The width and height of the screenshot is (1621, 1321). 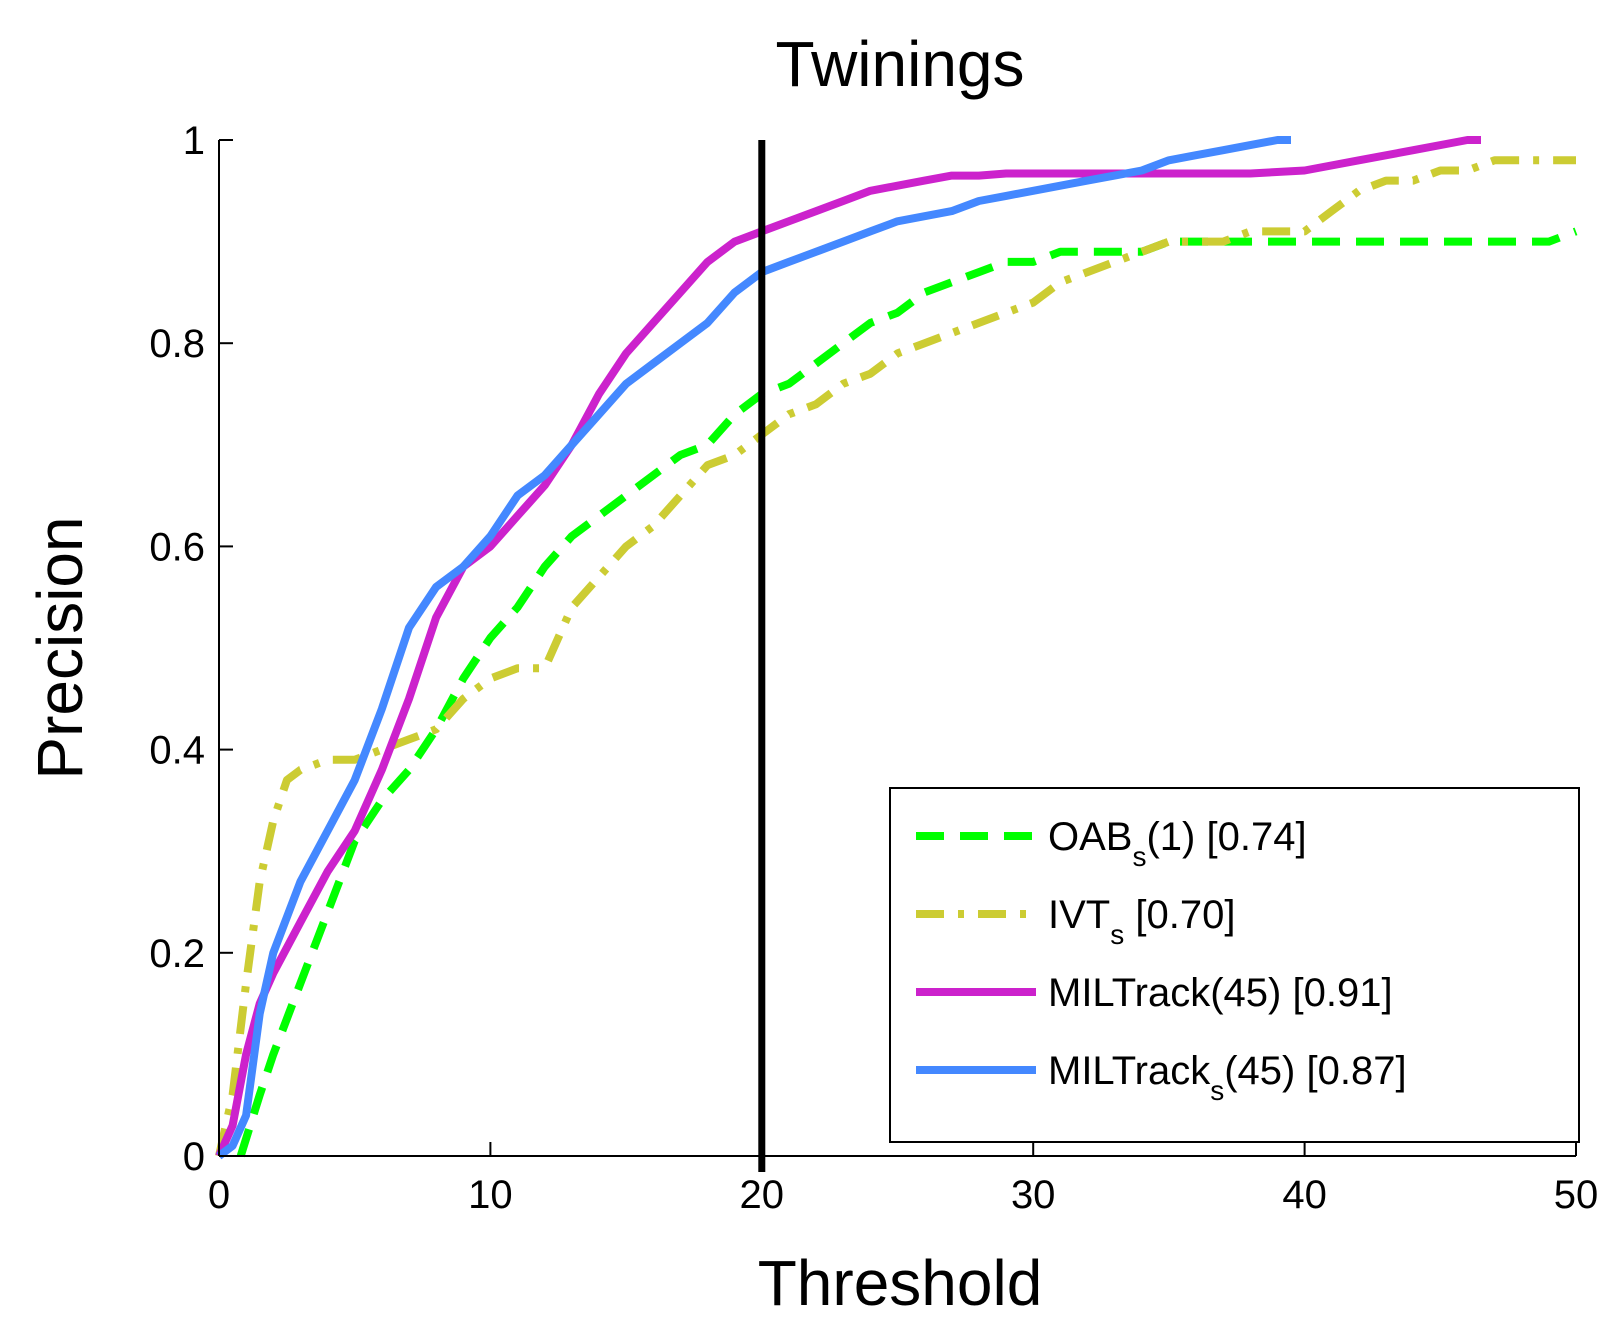 I want to click on legend-label-2: IVTs [0.70], so click(x=1141, y=921).